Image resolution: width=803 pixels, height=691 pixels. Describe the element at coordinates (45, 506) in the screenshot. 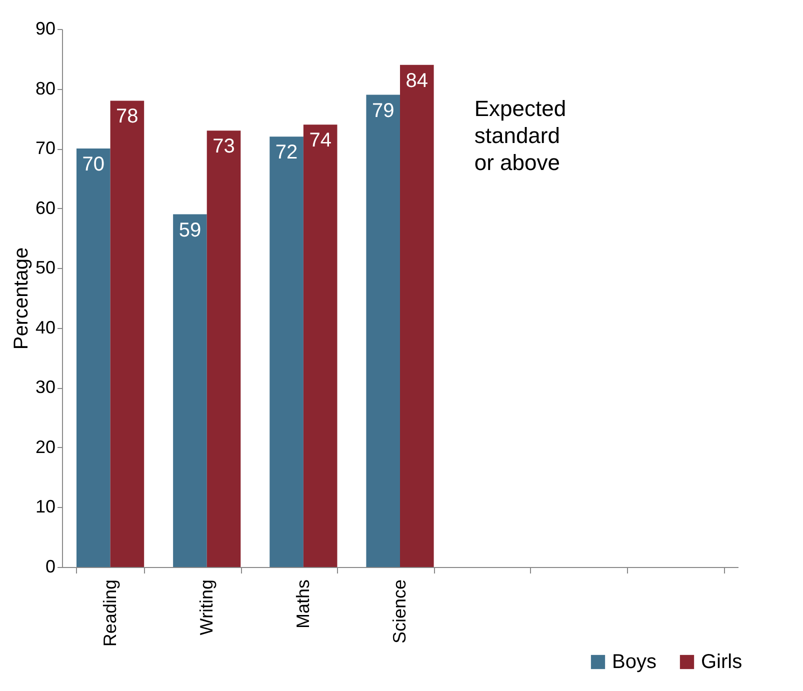

I see `y-tick-label: 10` at that location.